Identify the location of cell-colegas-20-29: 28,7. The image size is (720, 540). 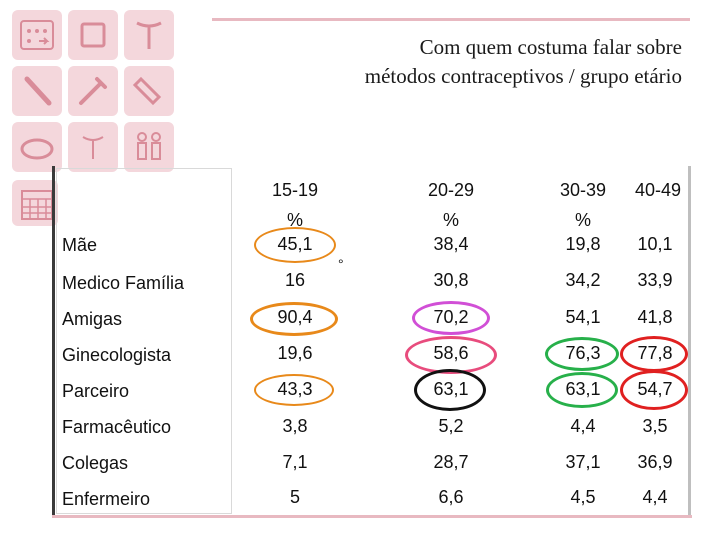
(451, 462).